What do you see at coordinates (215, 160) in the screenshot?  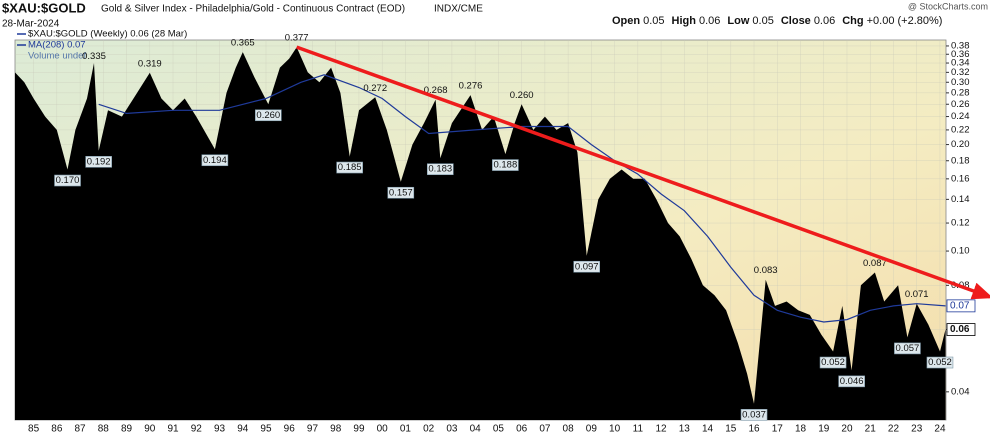 I see `annotation: 0.194` at bounding box center [215, 160].